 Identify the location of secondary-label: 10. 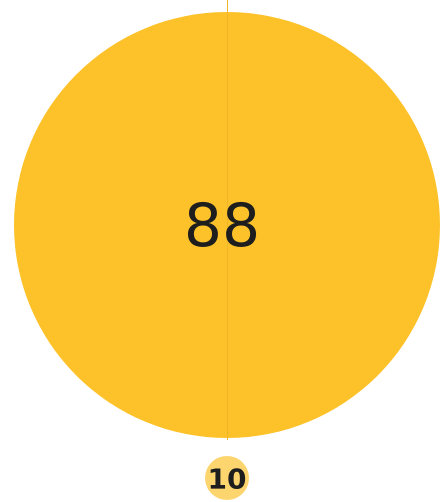
(227, 479).